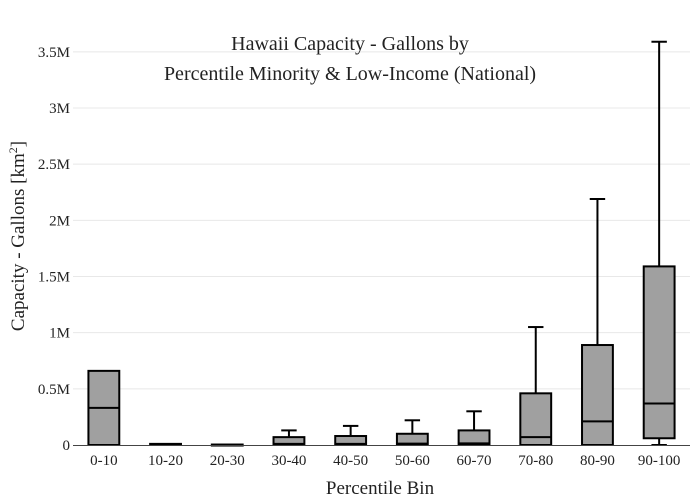 The image size is (700, 500). I want to click on y-axis-title-end: ], so click(18, 144).